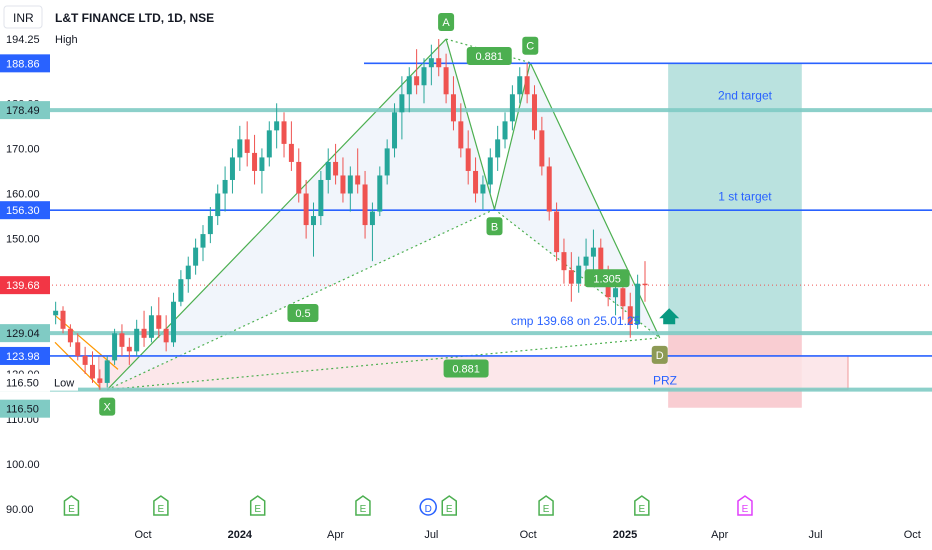  I want to click on point-label-a: A, so click(446, 23).